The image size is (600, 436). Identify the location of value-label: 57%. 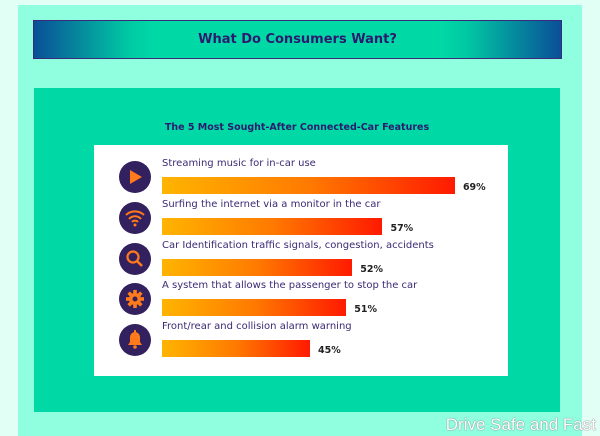
(402, 228).